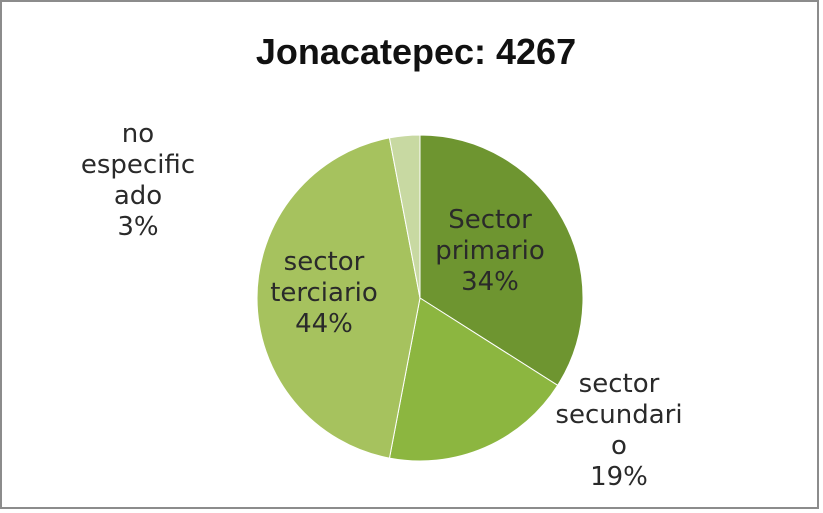 The height and width of the screenshot is (513, 823). Describe the element at coordinates (404, 216) in the screenshot. I see `pie-slice-no-especificado` at that location.